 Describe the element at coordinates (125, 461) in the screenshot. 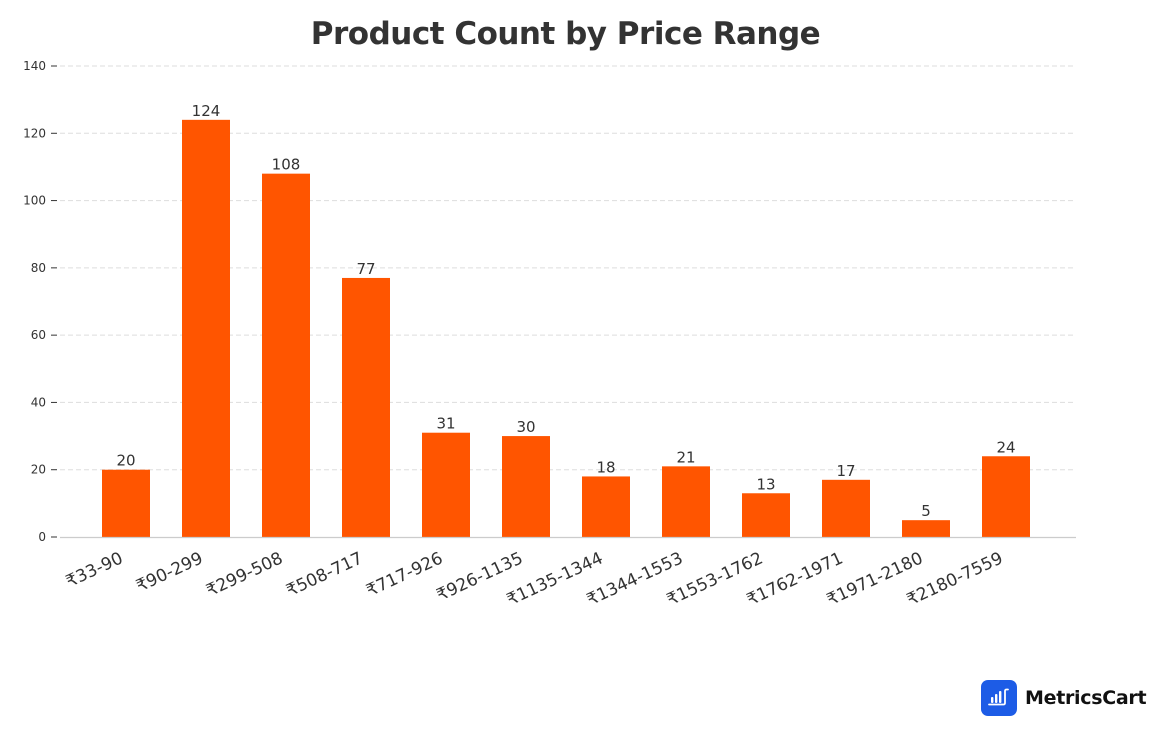

I see `bar-value-label: 20` at that location.